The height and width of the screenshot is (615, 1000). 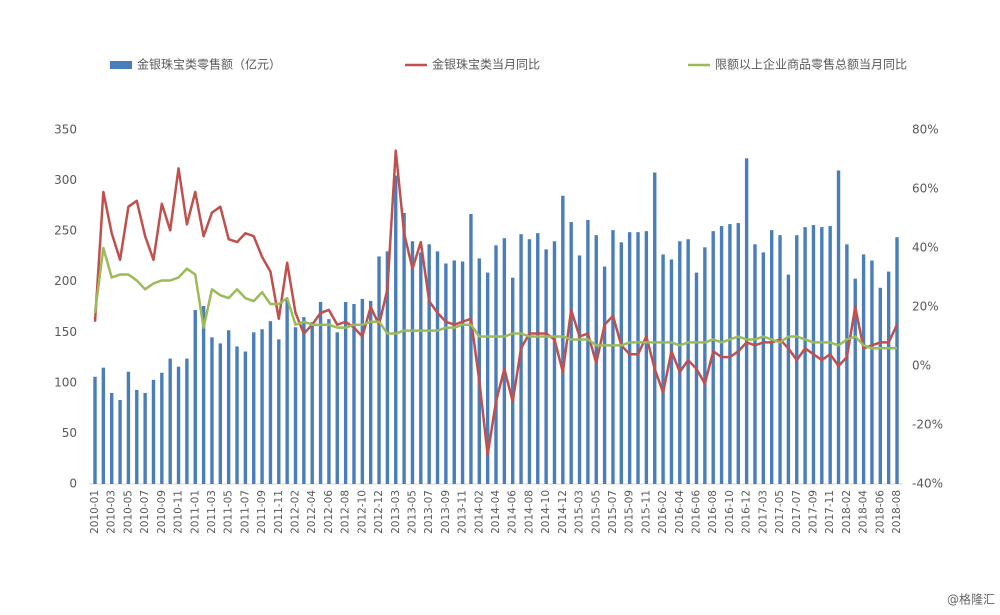 What do you see at coordinates (925, 189) in the screenshot?
I see `y2-tick-label: 60%` at bounding box center [925, 189].